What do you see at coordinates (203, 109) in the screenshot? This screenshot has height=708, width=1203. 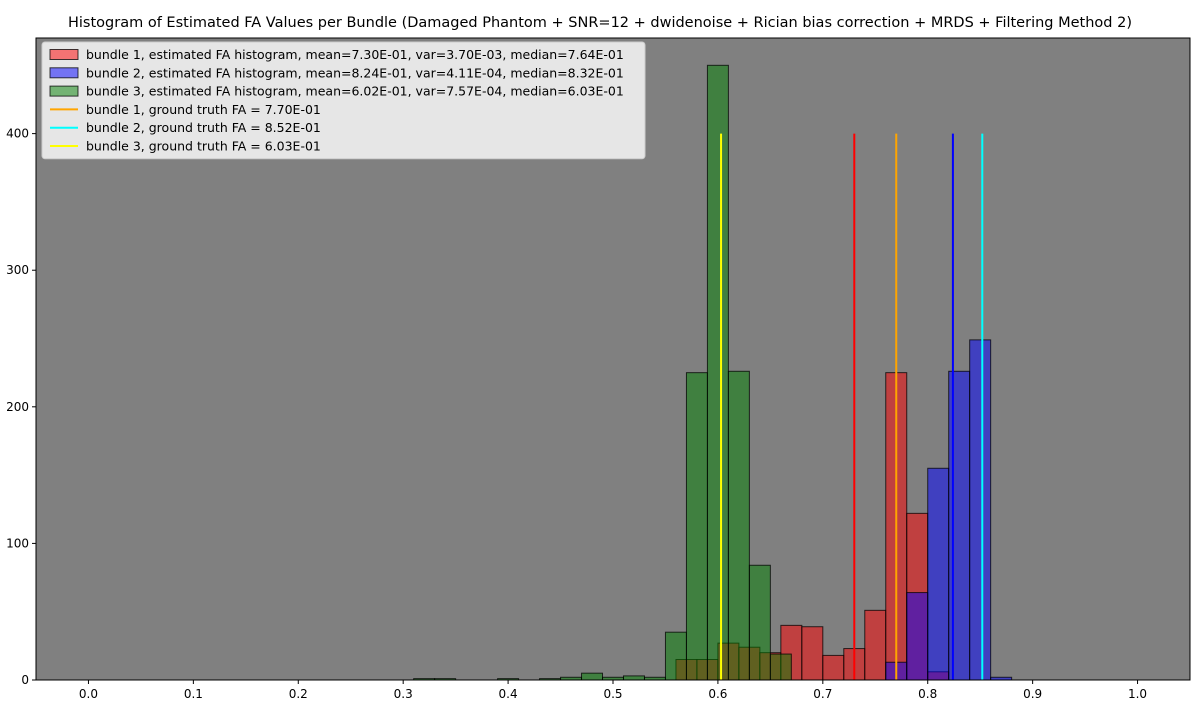 I see `legend-label: bundle 1, ground truth FA = 7.70E-01` at bounding box center [203, 109].